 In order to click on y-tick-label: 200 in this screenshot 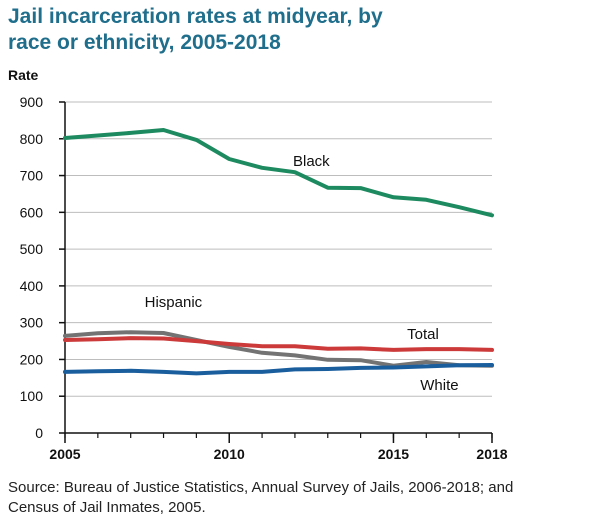, I will do `click(32, 359)`.